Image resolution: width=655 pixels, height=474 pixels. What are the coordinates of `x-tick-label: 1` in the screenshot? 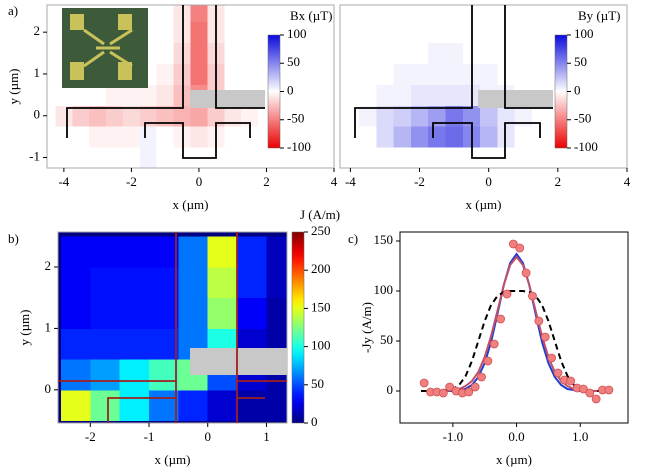 It's located at (266, 436).